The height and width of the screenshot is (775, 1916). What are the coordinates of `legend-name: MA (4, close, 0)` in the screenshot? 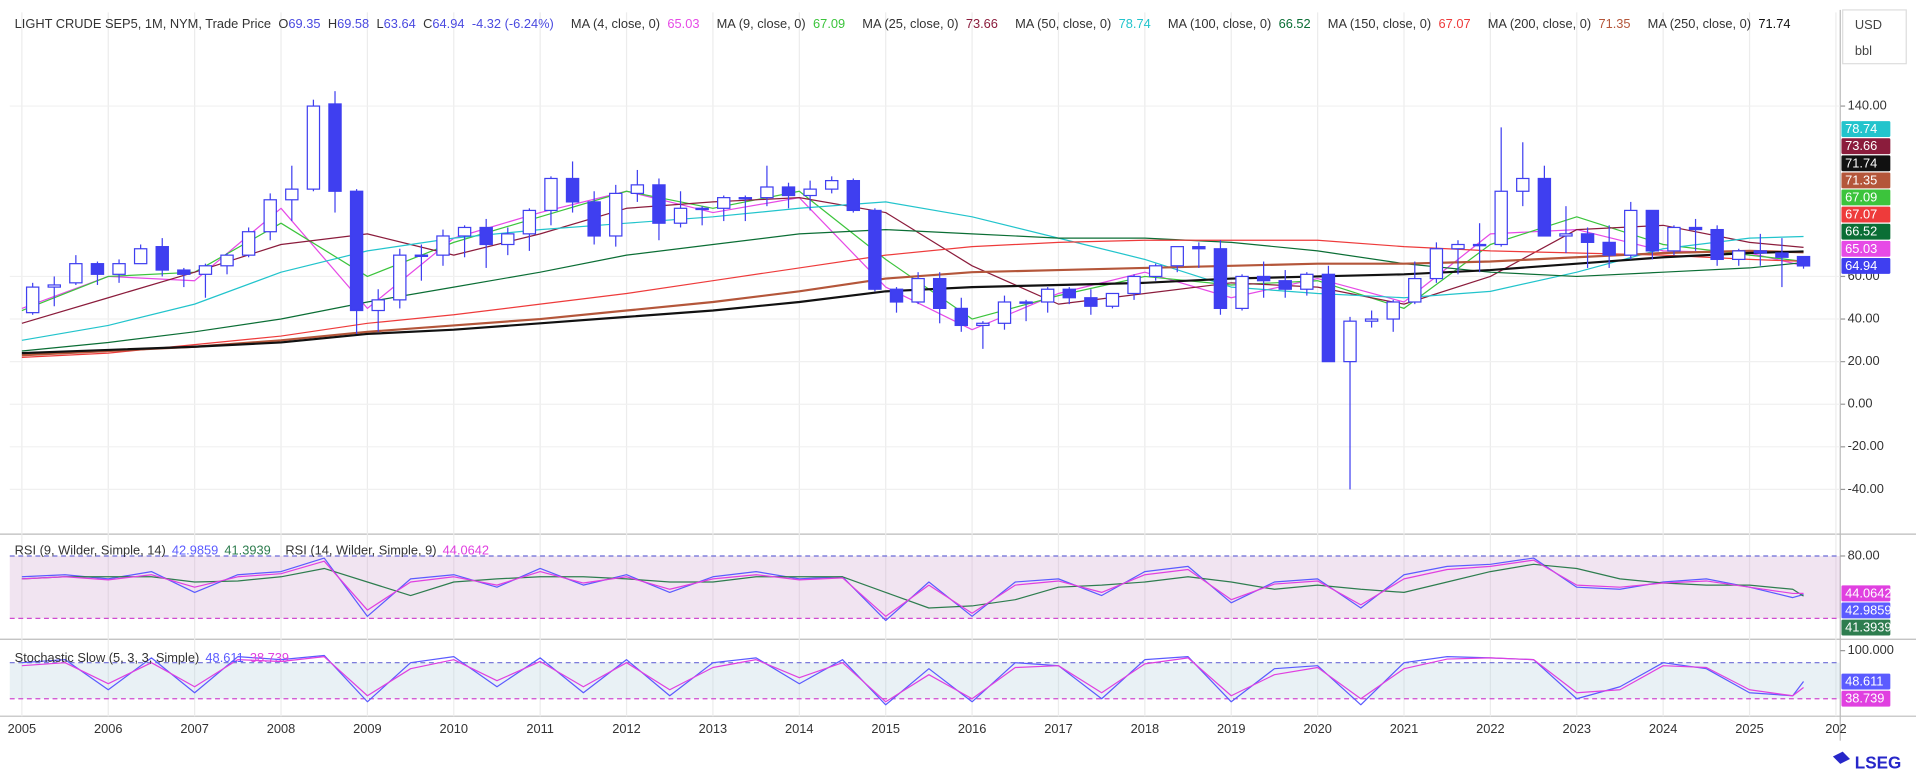 It's located at (615, 23).